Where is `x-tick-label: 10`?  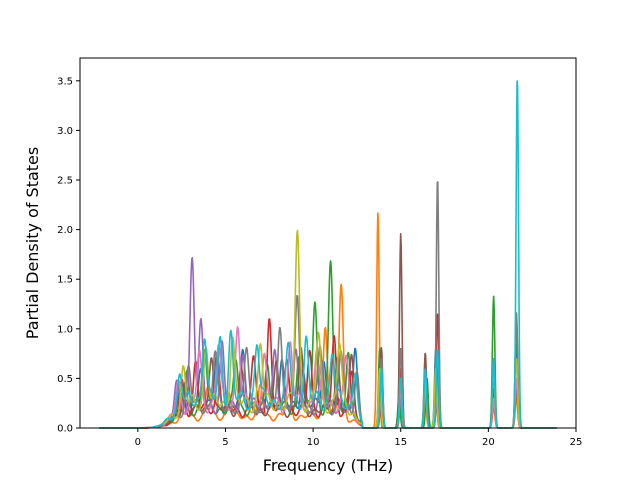
x-tick-label: 10 is located at coordinates (313, 442).